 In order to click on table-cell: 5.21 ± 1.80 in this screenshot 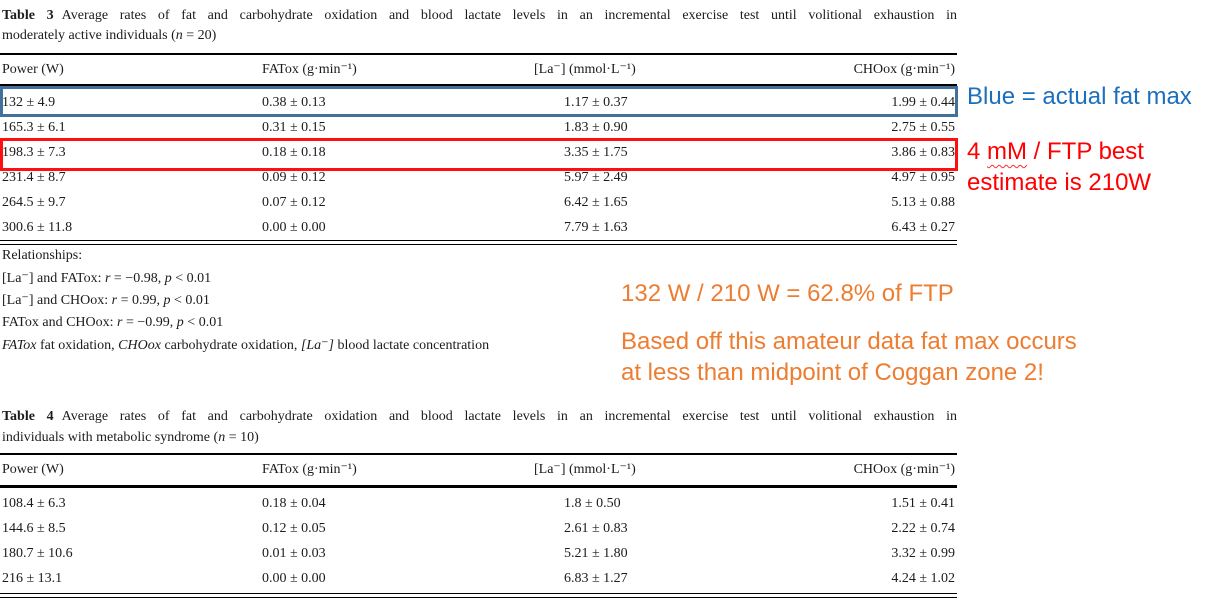, I will do `click(596, 553)`.